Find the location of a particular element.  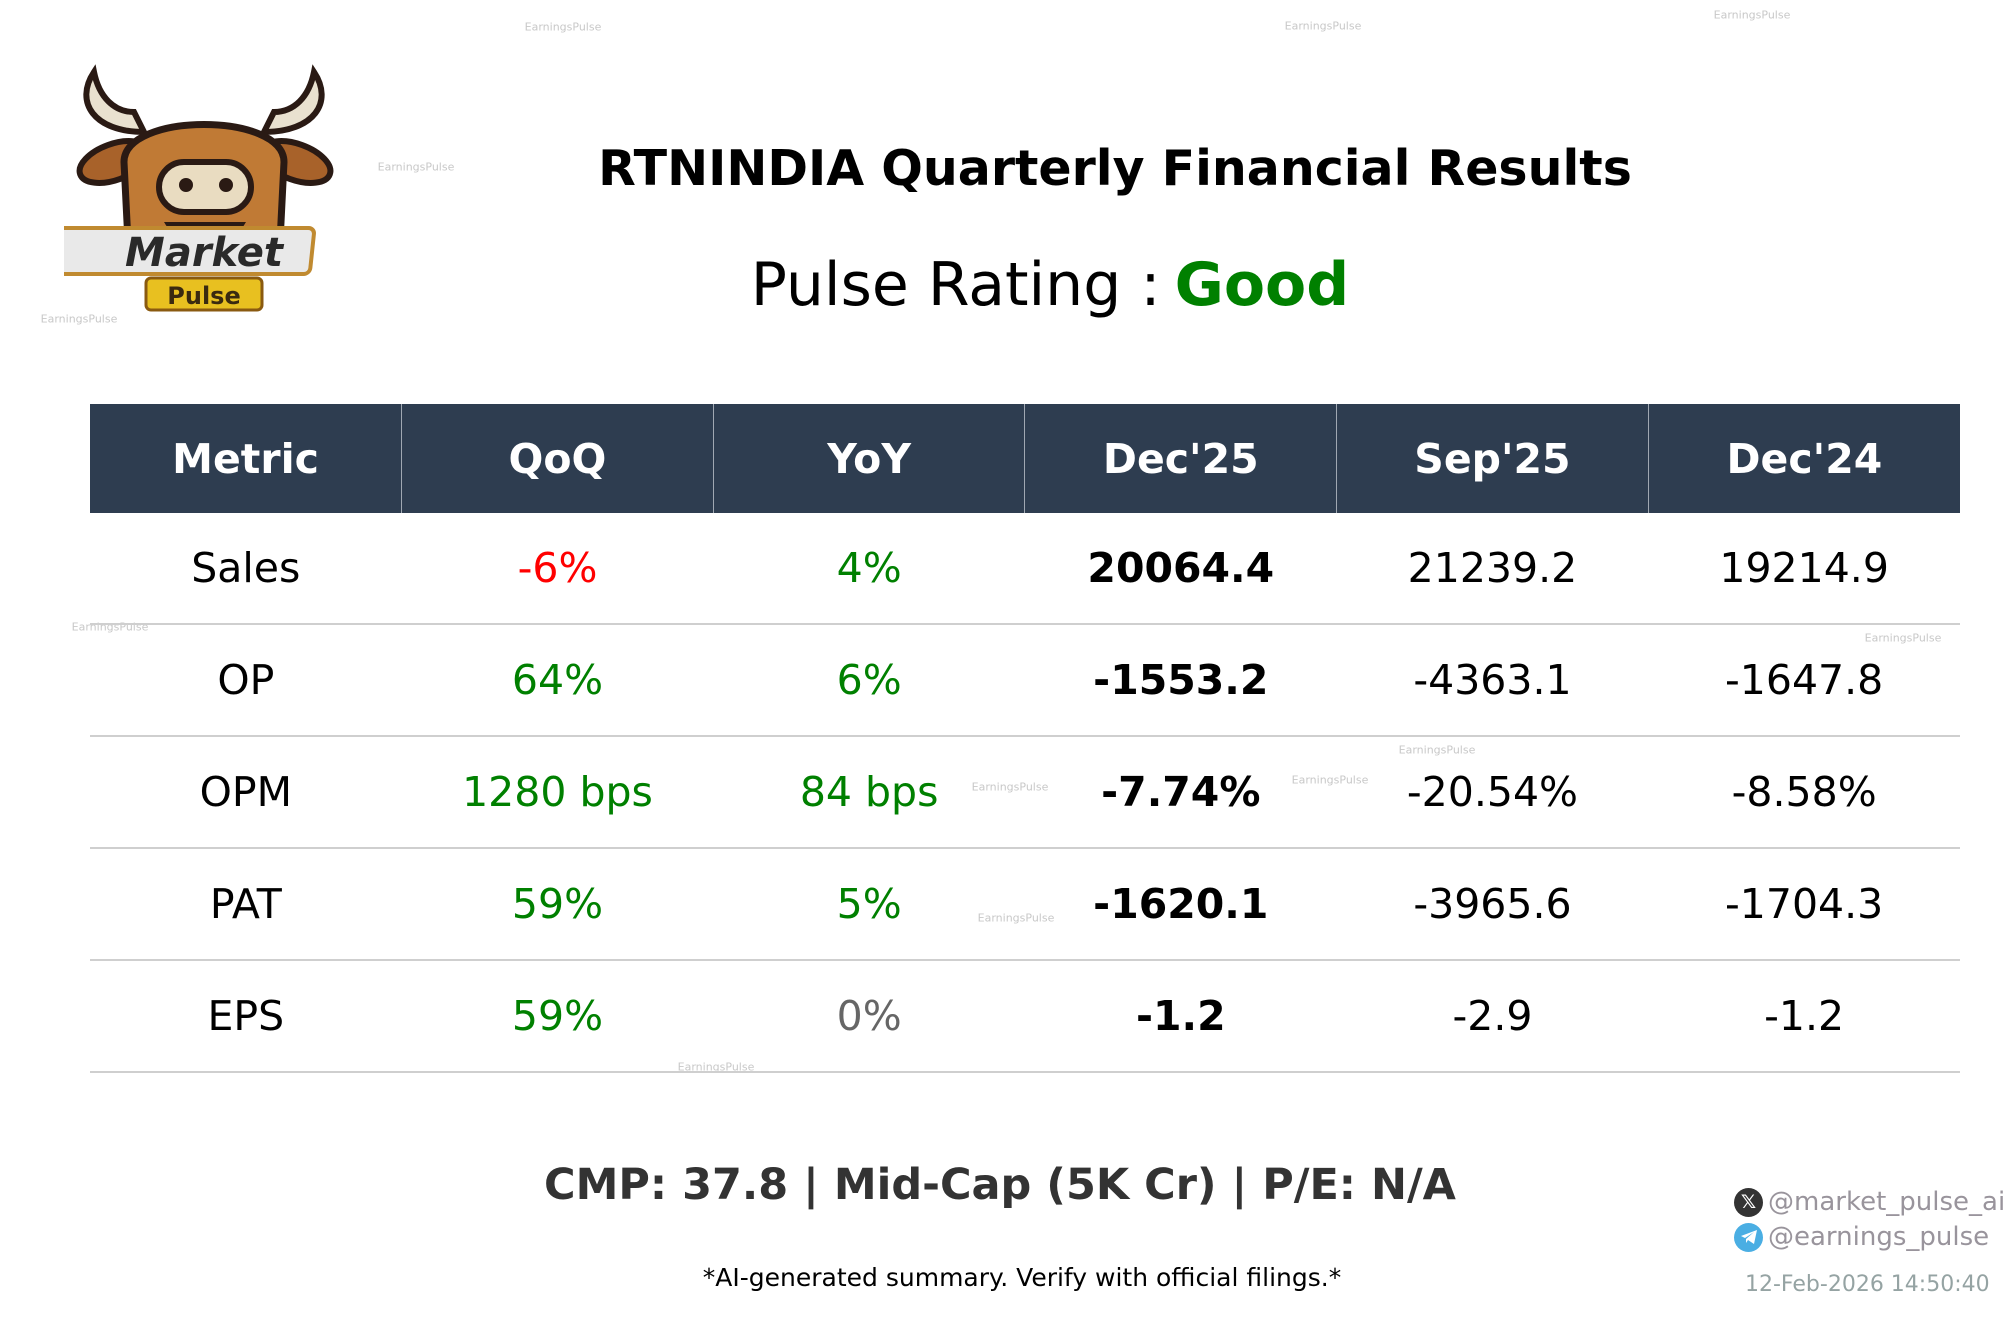

twitter-handle-text: @market_pulse_ai is located at coordinates (1887, 1202).